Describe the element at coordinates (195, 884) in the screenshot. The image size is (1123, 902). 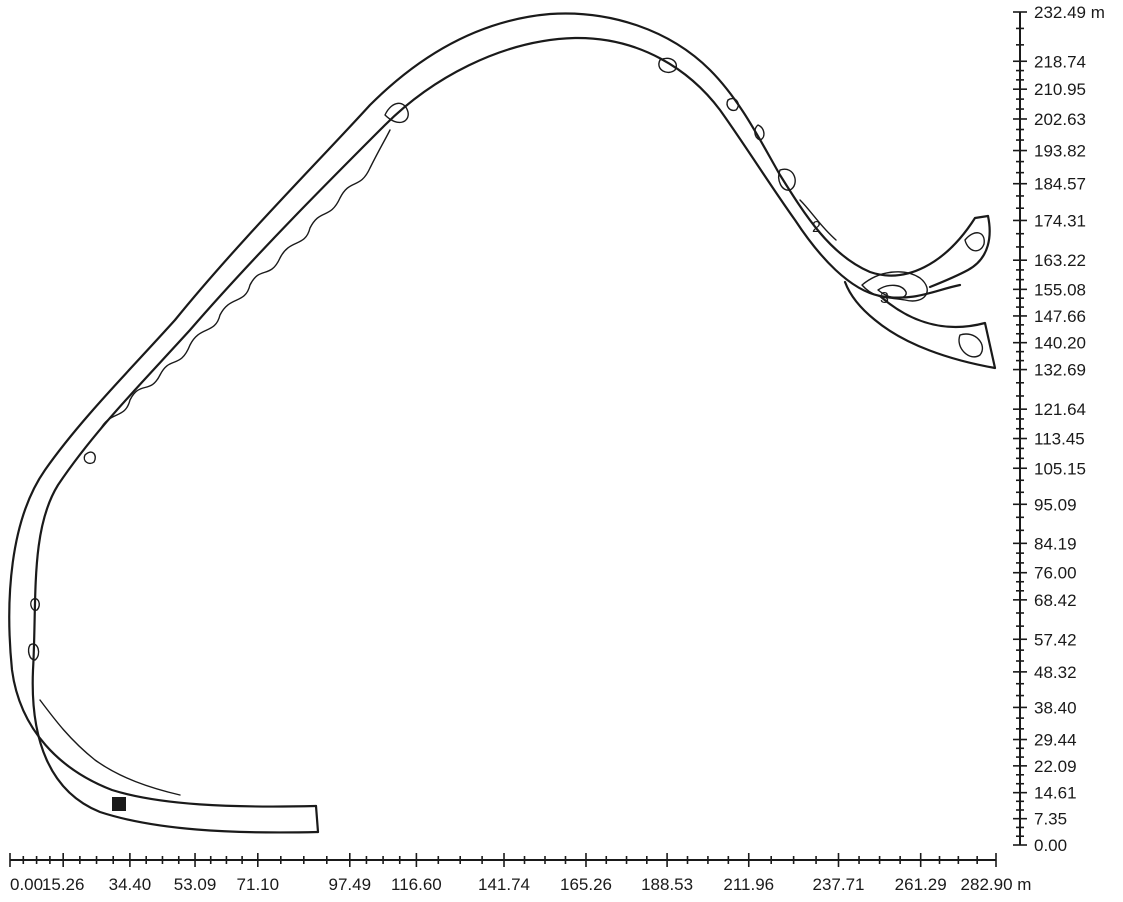
I see `x-tick-label: 53.09` at that location.